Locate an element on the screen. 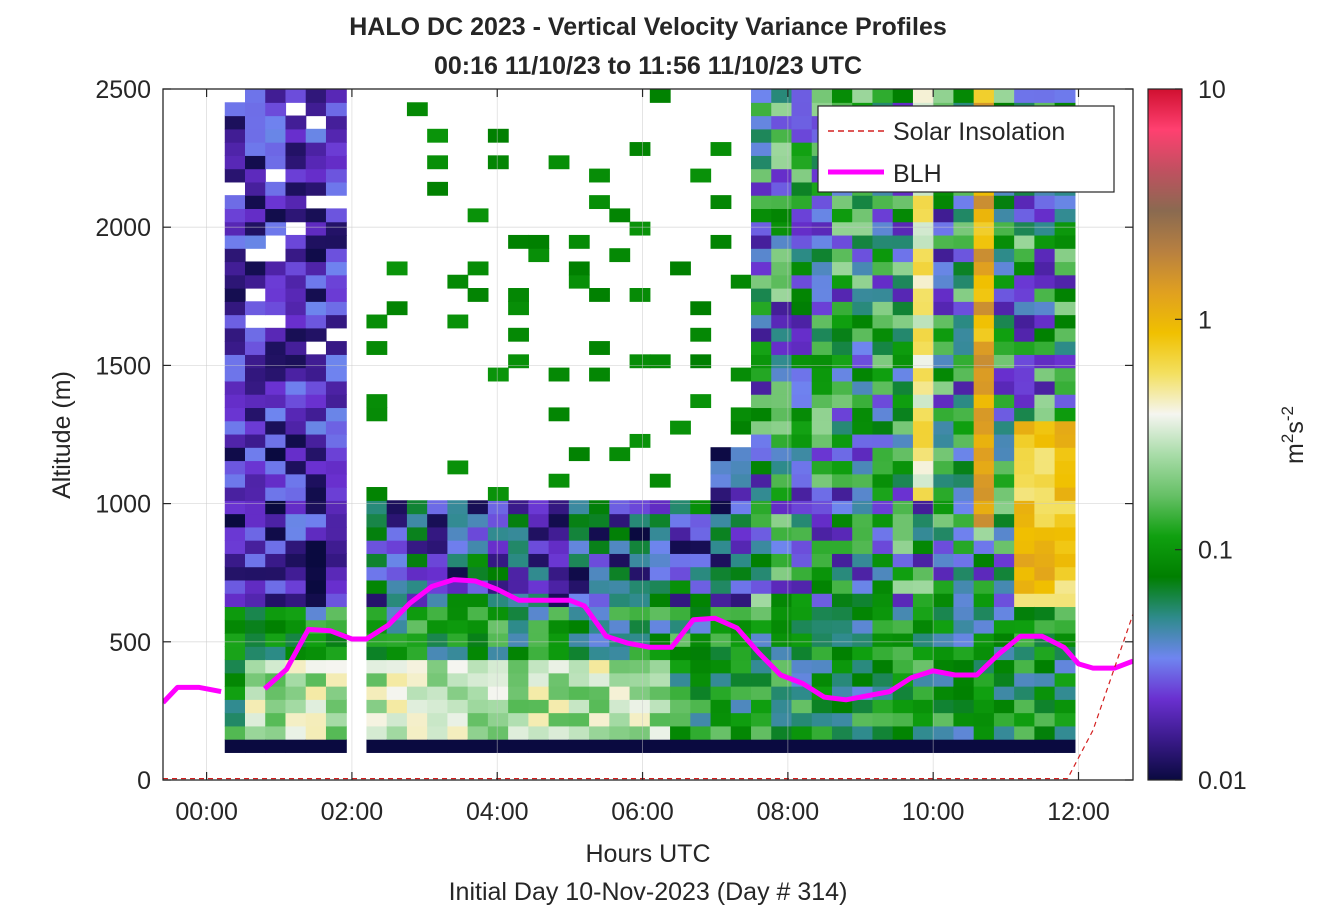 The width and height of the screenshot is (1343, 911). colorbar-label: m2s-2 is located at coordinates (1293, 435).